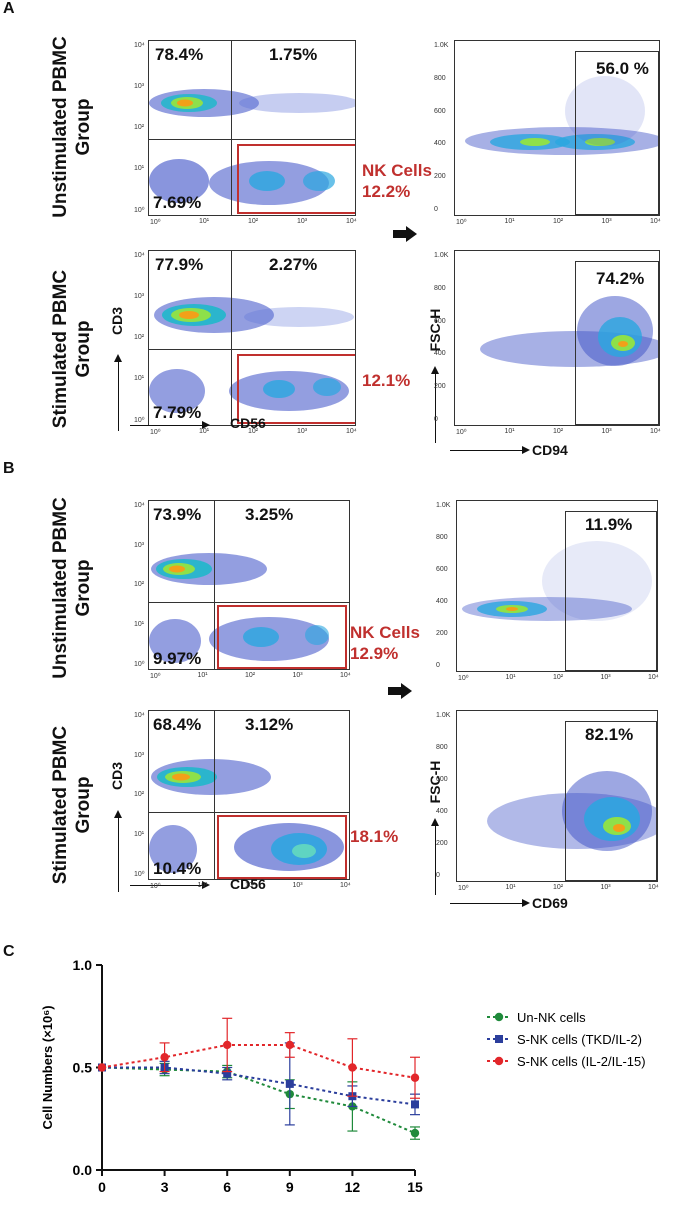 The width and height of the screenshot is (675, 1209). I want to click on cd69-density, so click(572, 811).